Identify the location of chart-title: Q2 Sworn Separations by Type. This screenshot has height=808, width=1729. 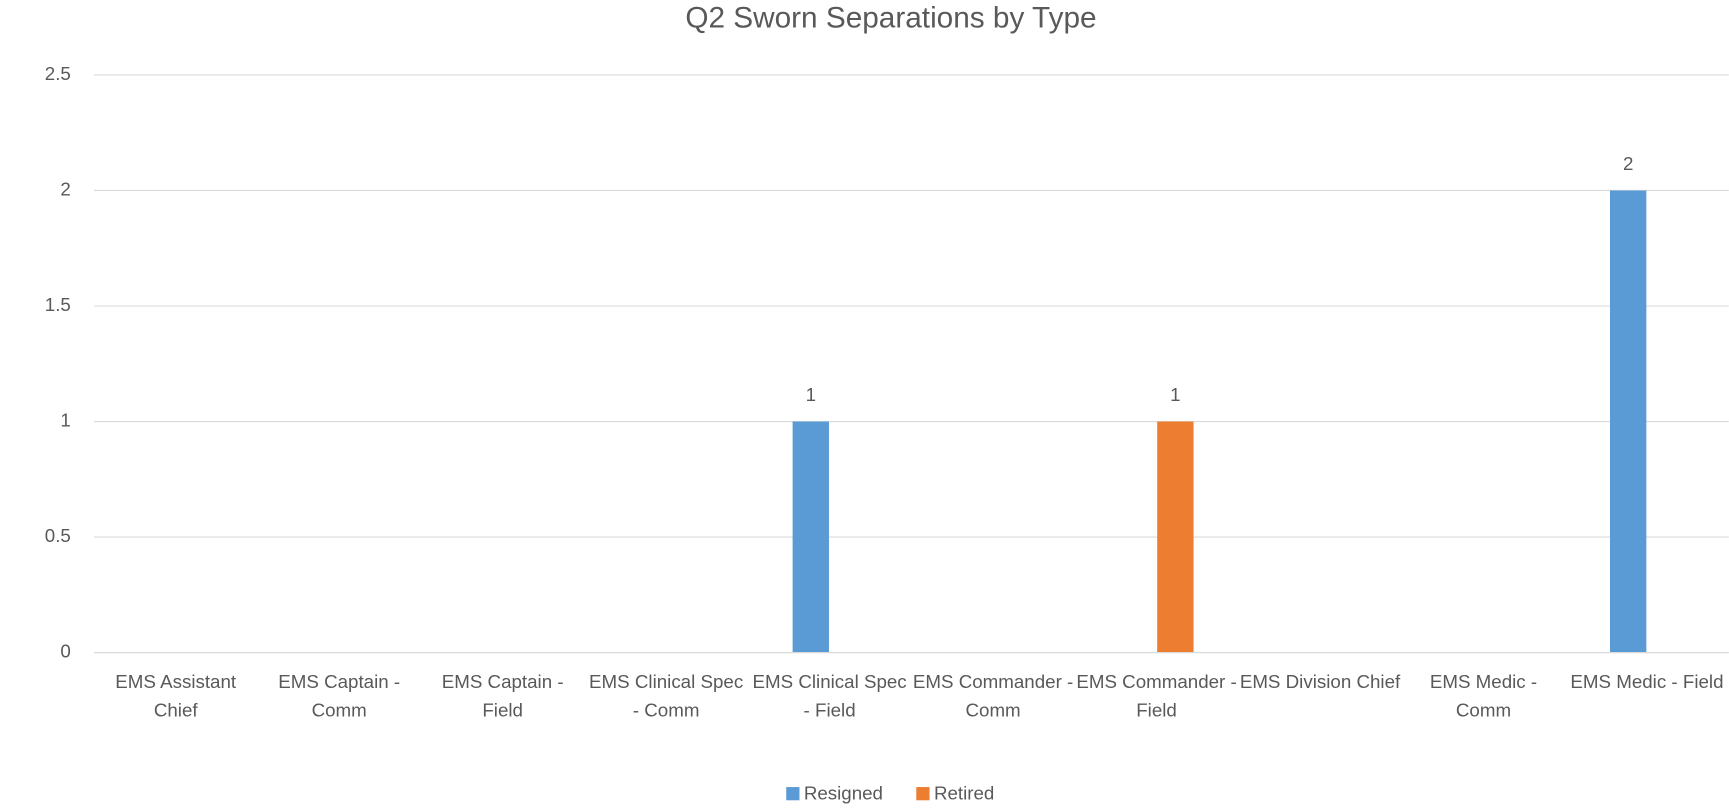
(890, 18).